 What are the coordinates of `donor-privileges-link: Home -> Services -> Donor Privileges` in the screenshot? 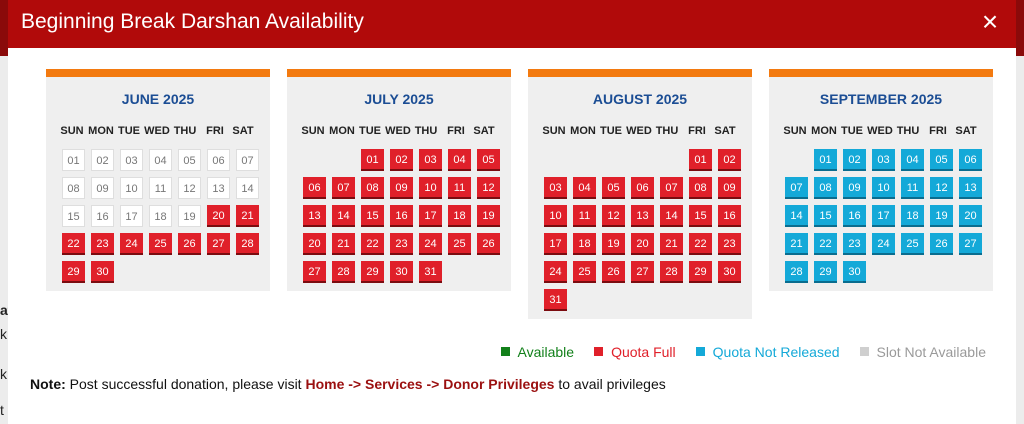 It's located at (430, 384).